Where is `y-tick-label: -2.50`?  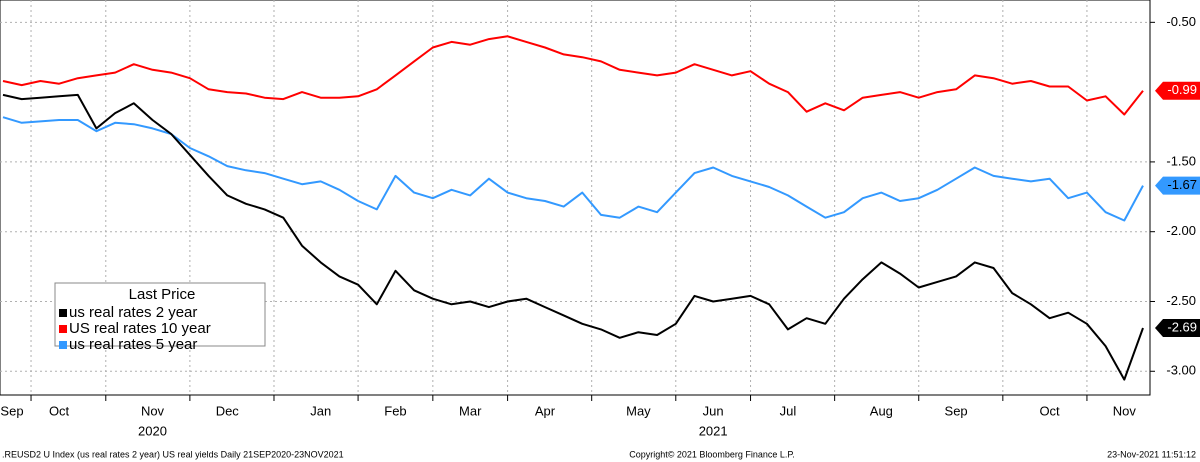 y-tick-label: -2.50 is located at coordinates (1181, 300).